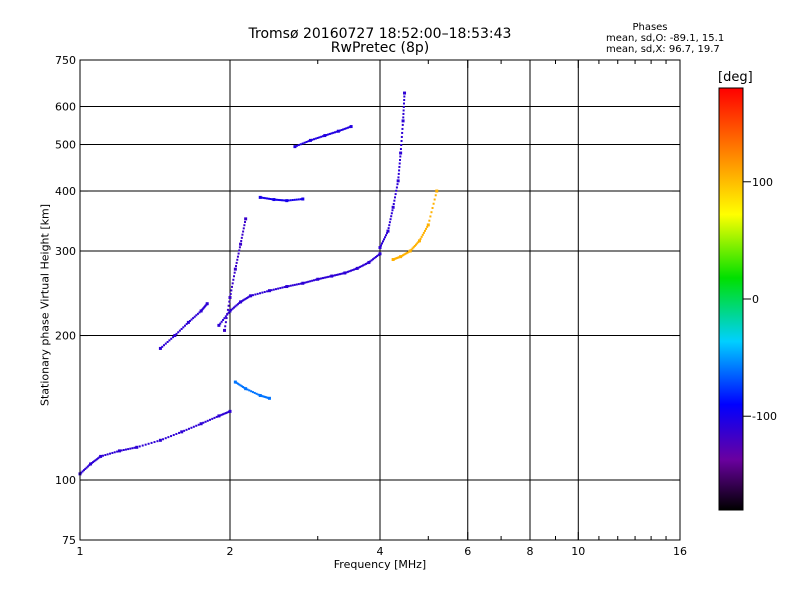  I want to click on colorbar, so click(731, 299).